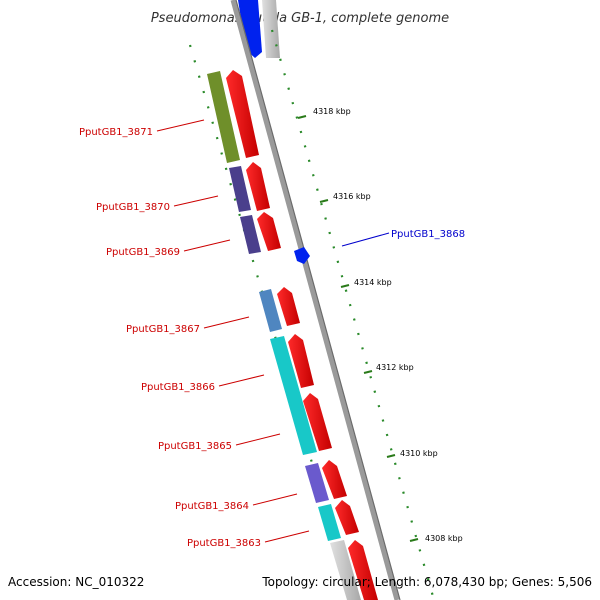 Image resolution: width=600 pixels, height=600 pixels. What do you see at coordinates (419, 453) in the screenshot?
I see `scale-label: 4310 kbp` at bounding box center [419, 453].